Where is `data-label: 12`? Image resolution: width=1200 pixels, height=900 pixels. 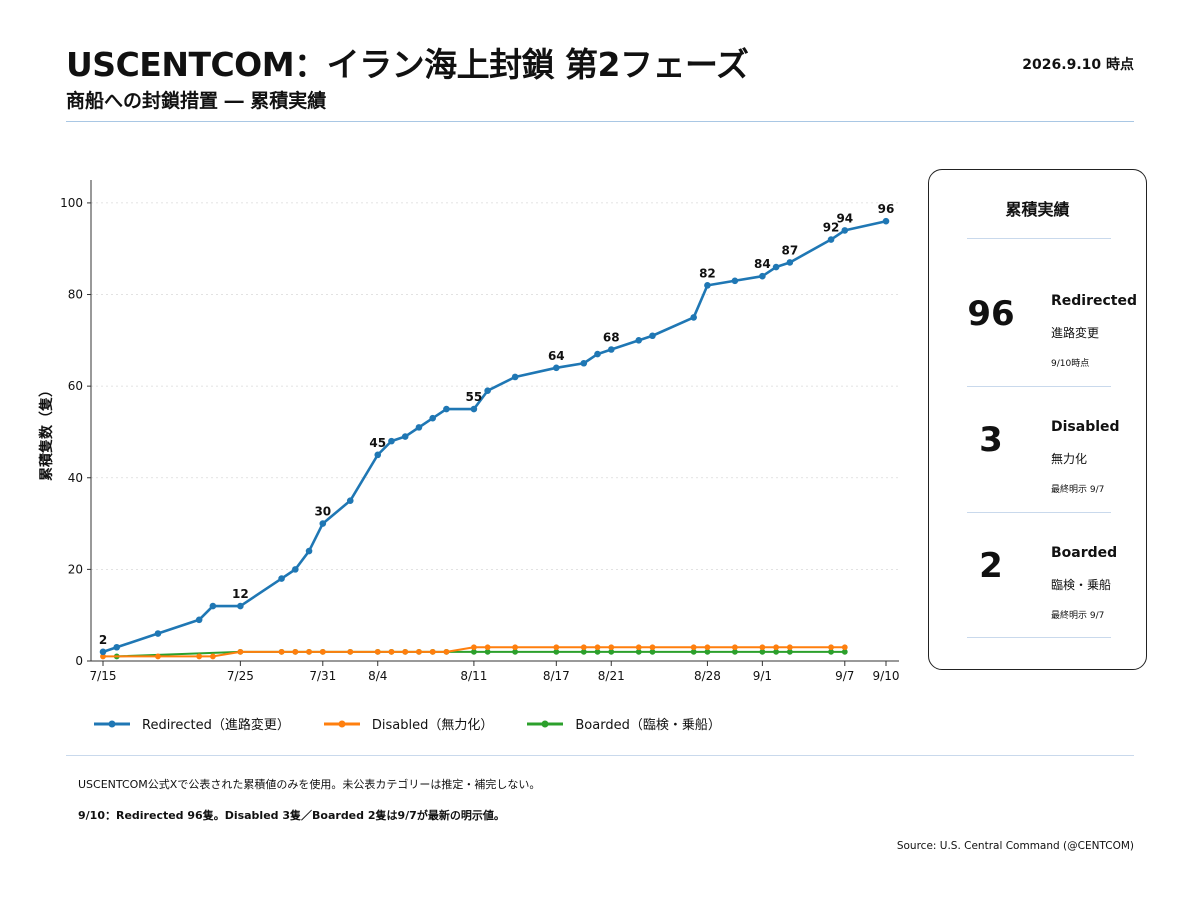 data-label: 12 is located at coordinates (240, 594).